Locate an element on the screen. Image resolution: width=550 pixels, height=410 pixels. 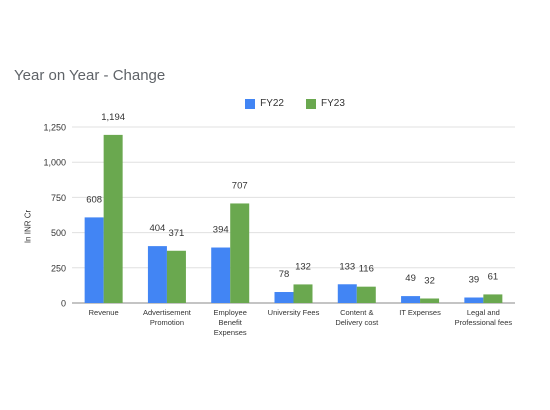
y-tick-label: 250 is located at coordinates (58, 268).